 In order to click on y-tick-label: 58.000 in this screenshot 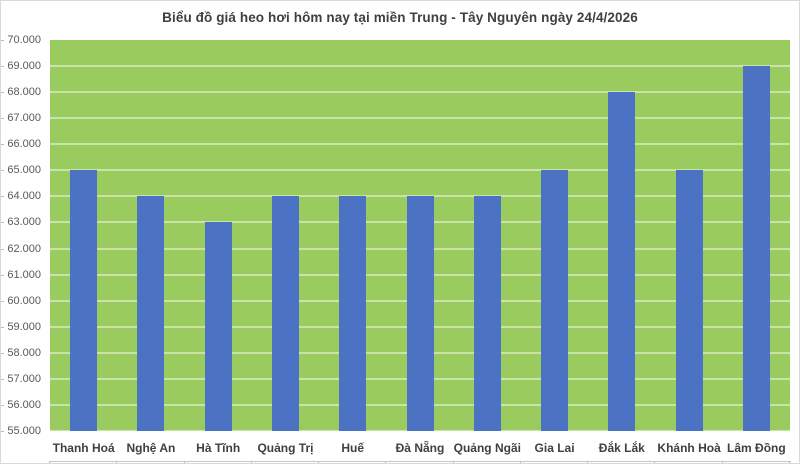, I will do `click(24, 352)`.